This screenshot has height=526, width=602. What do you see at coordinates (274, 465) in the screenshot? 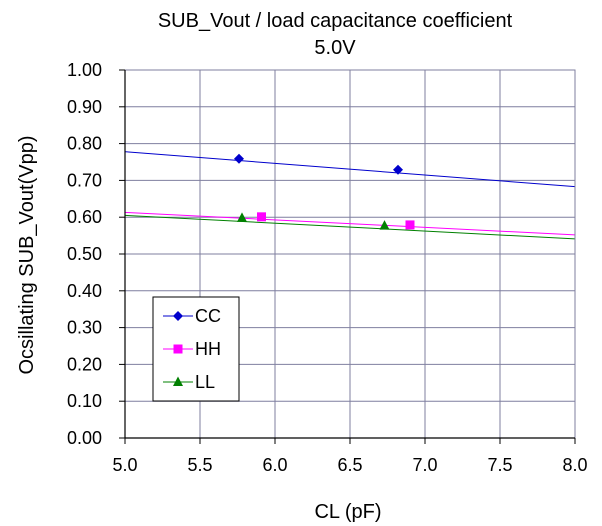
I see `x-tick-label: 6.0` at bounding box center [274, 465].